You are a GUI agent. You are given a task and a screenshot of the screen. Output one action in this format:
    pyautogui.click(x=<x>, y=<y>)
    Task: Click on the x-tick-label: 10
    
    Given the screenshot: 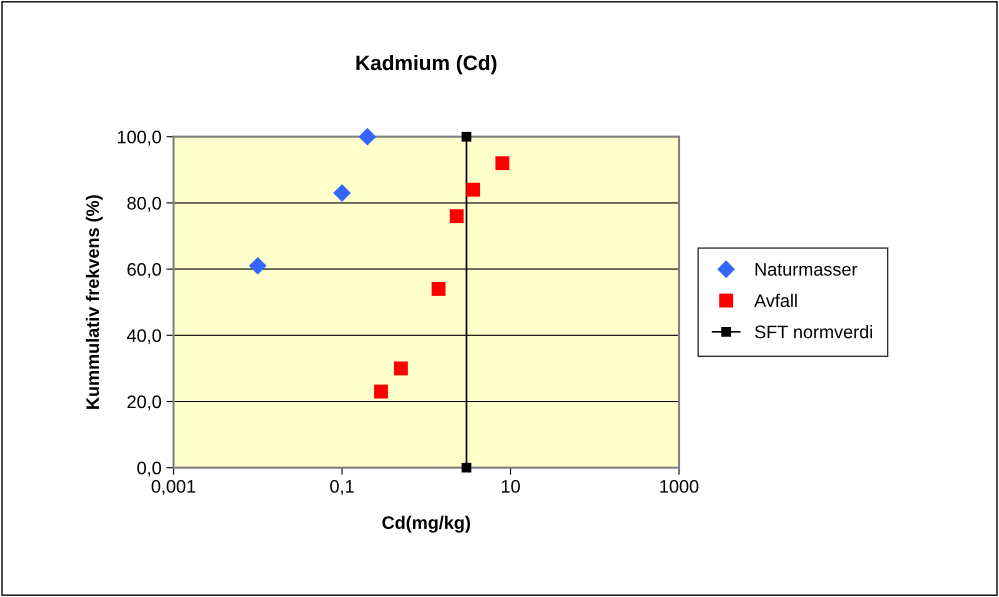 What is the action you would take?
    pyautogui.click(x=511, y=486)
    